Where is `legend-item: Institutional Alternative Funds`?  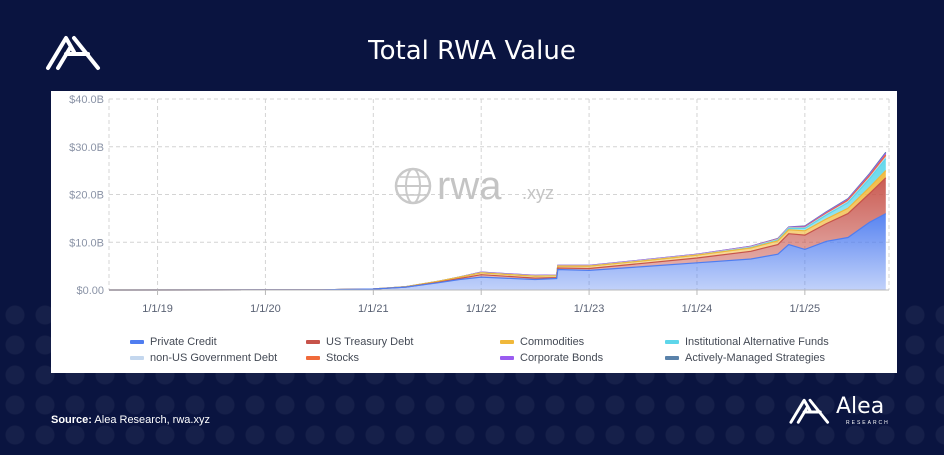
legend-item: Institutional Alternative Funds is located at coordinates (747, 342).